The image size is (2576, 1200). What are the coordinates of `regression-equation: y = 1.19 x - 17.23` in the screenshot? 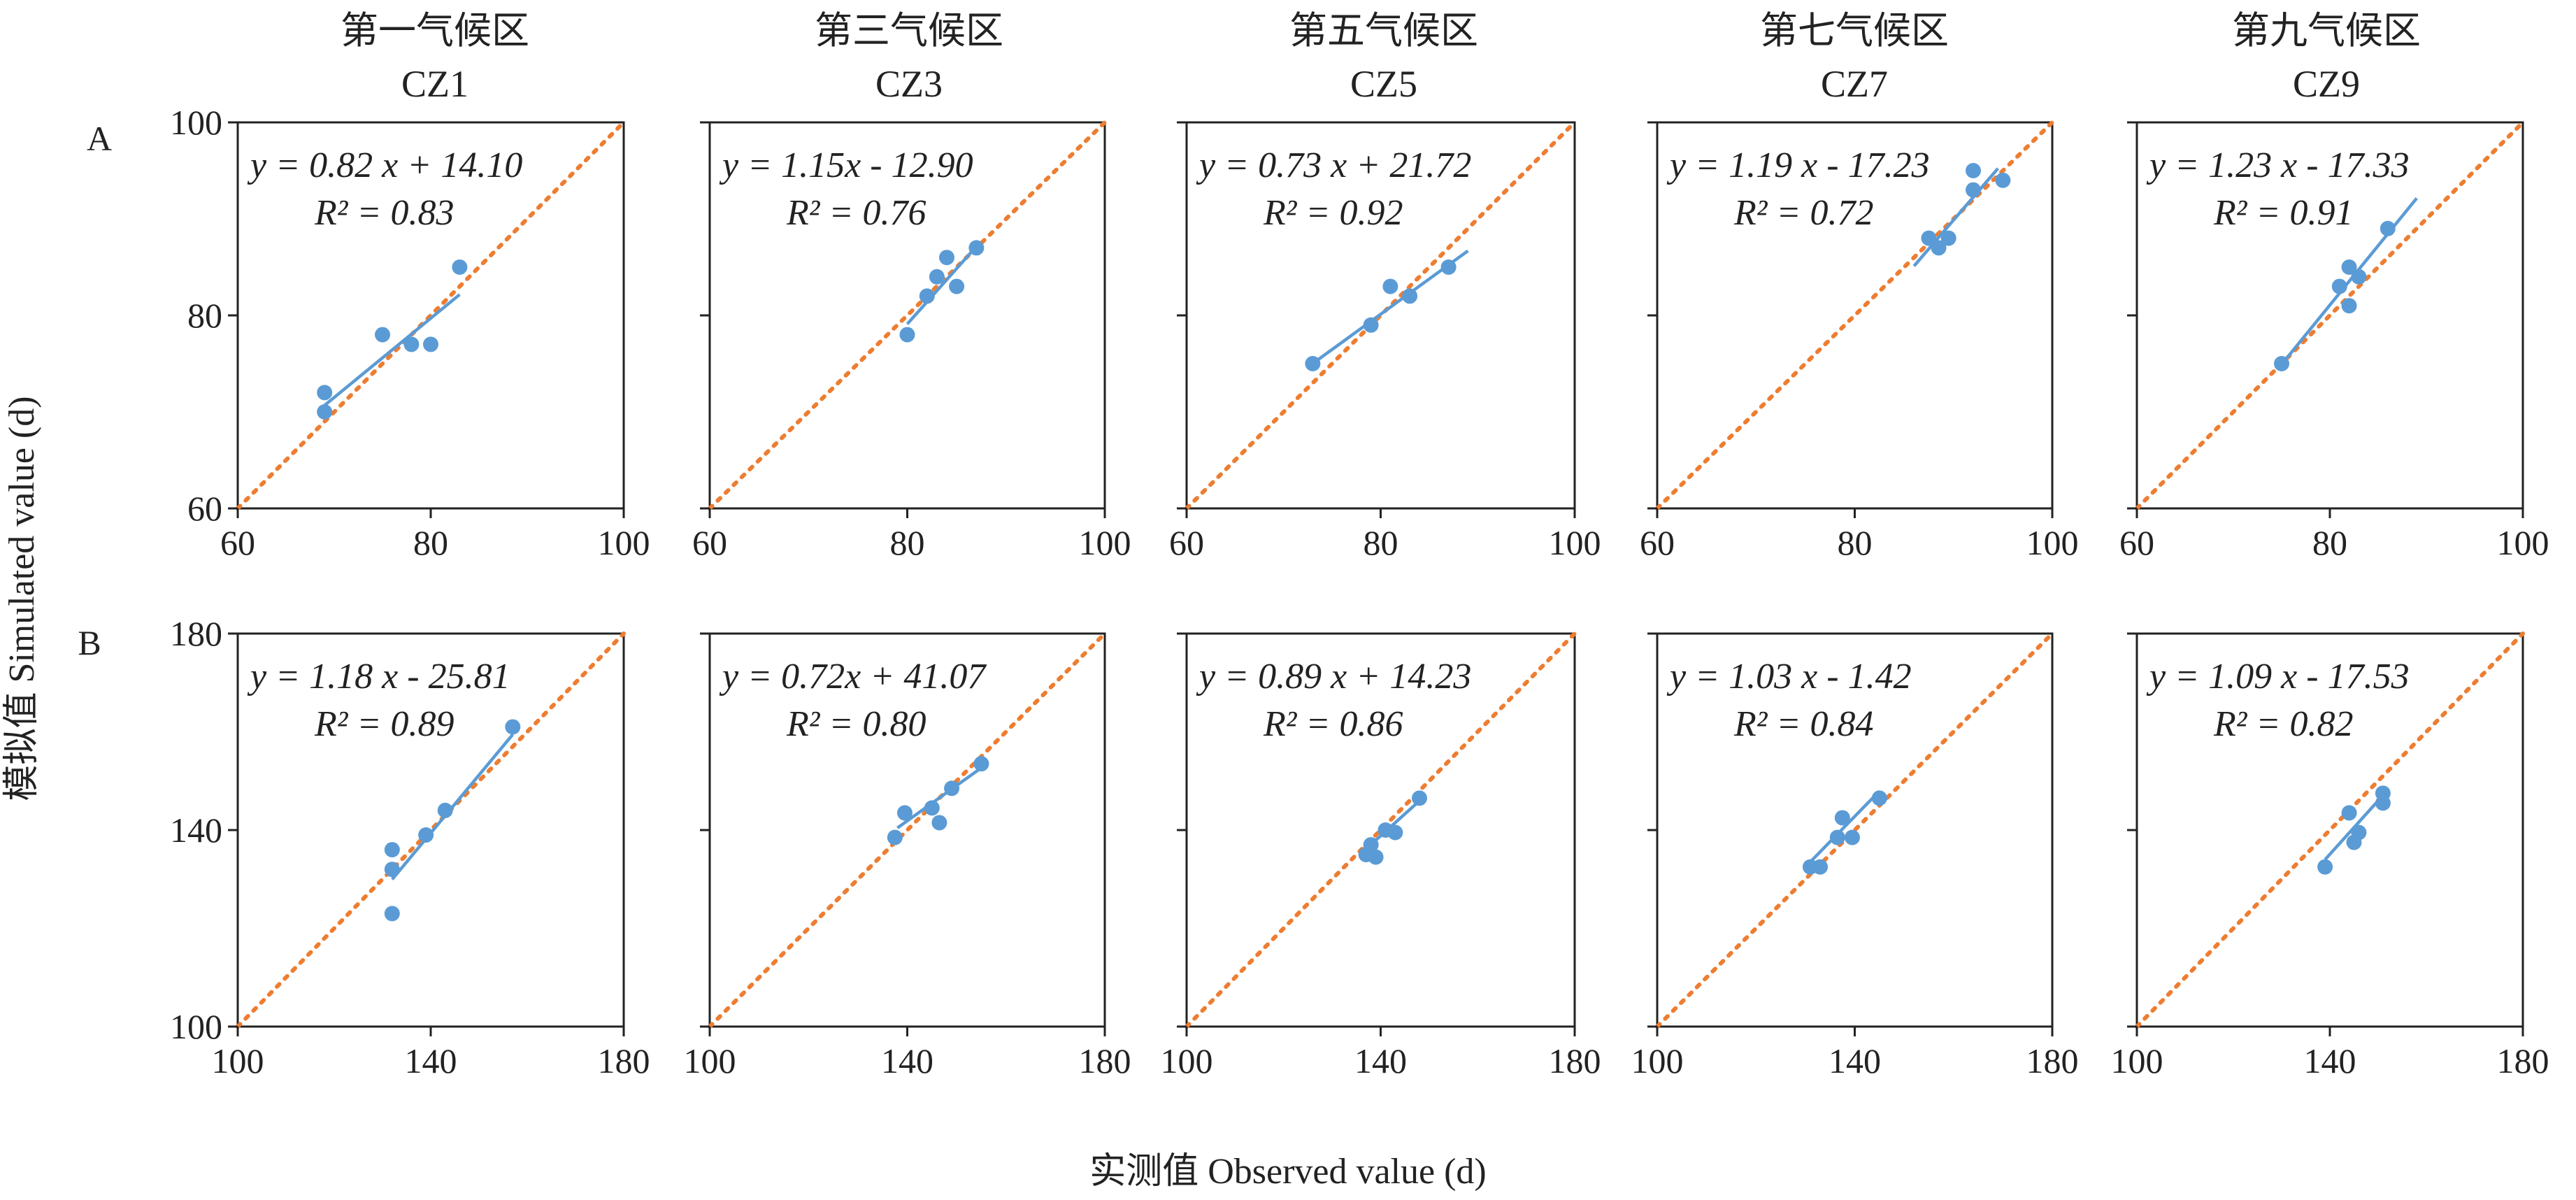 It's located at (1798, 165).